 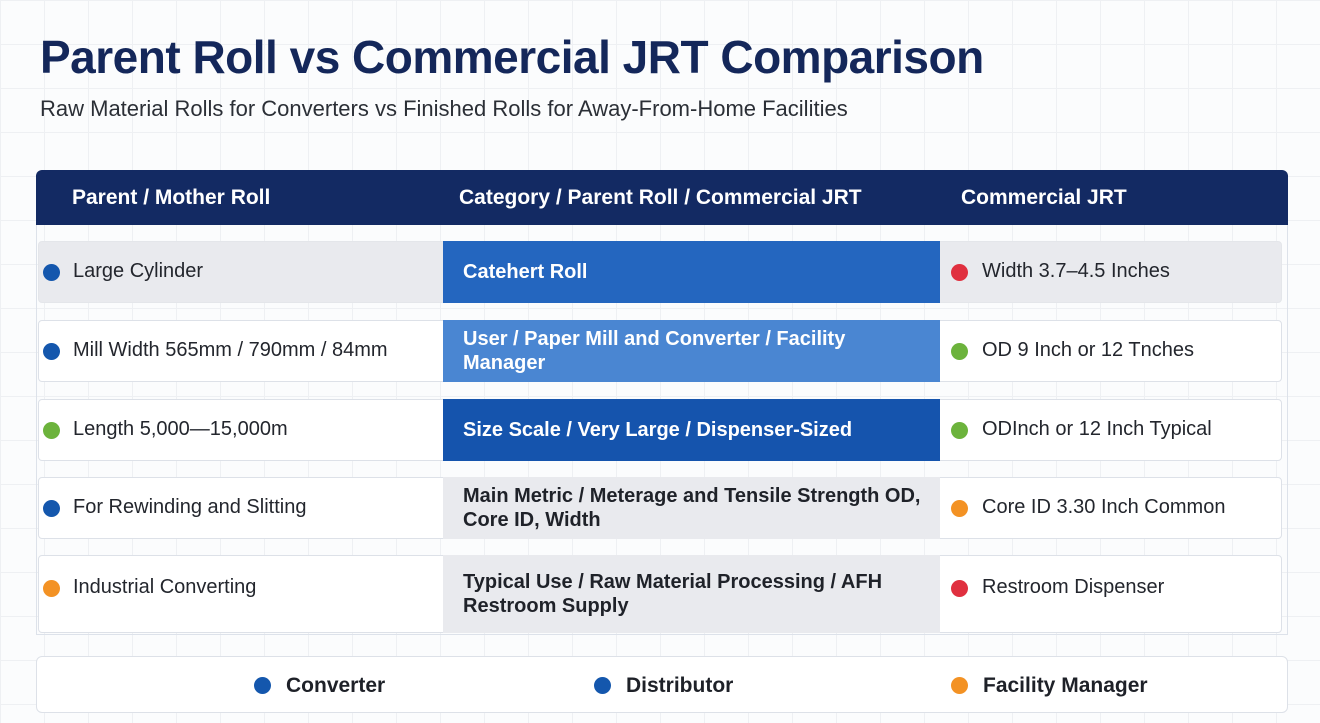 What do you see at coordinates (1076, 271) in the screenshot?
I see `commercial-jrt-cell: Width 3.7–4.5 Inches` at bounding box center [1076, 271].